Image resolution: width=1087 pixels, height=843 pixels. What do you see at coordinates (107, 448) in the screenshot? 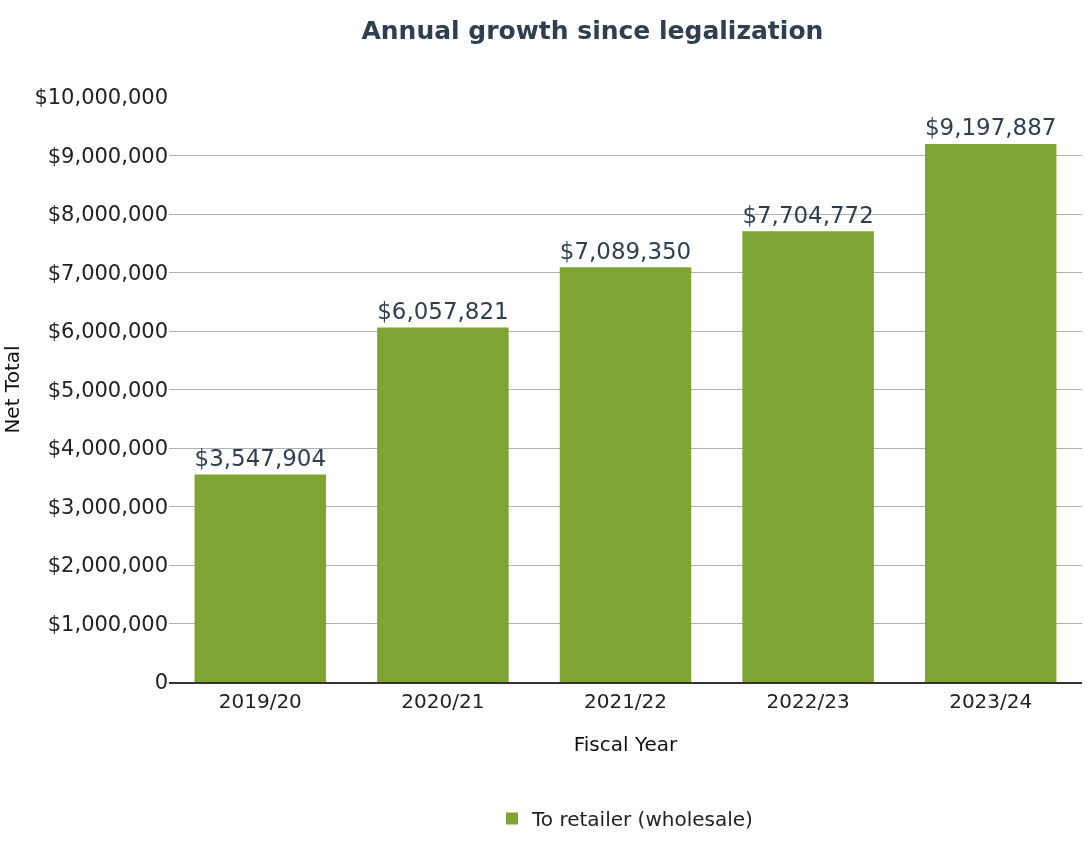
I see `y-tick-label: $4,000,000` at bounding box center [107, 448].